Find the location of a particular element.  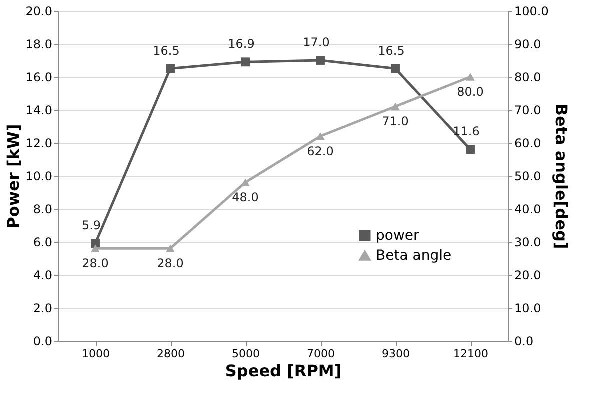

y2-tick-label: 0.0 is located at coordinates (524, 341).